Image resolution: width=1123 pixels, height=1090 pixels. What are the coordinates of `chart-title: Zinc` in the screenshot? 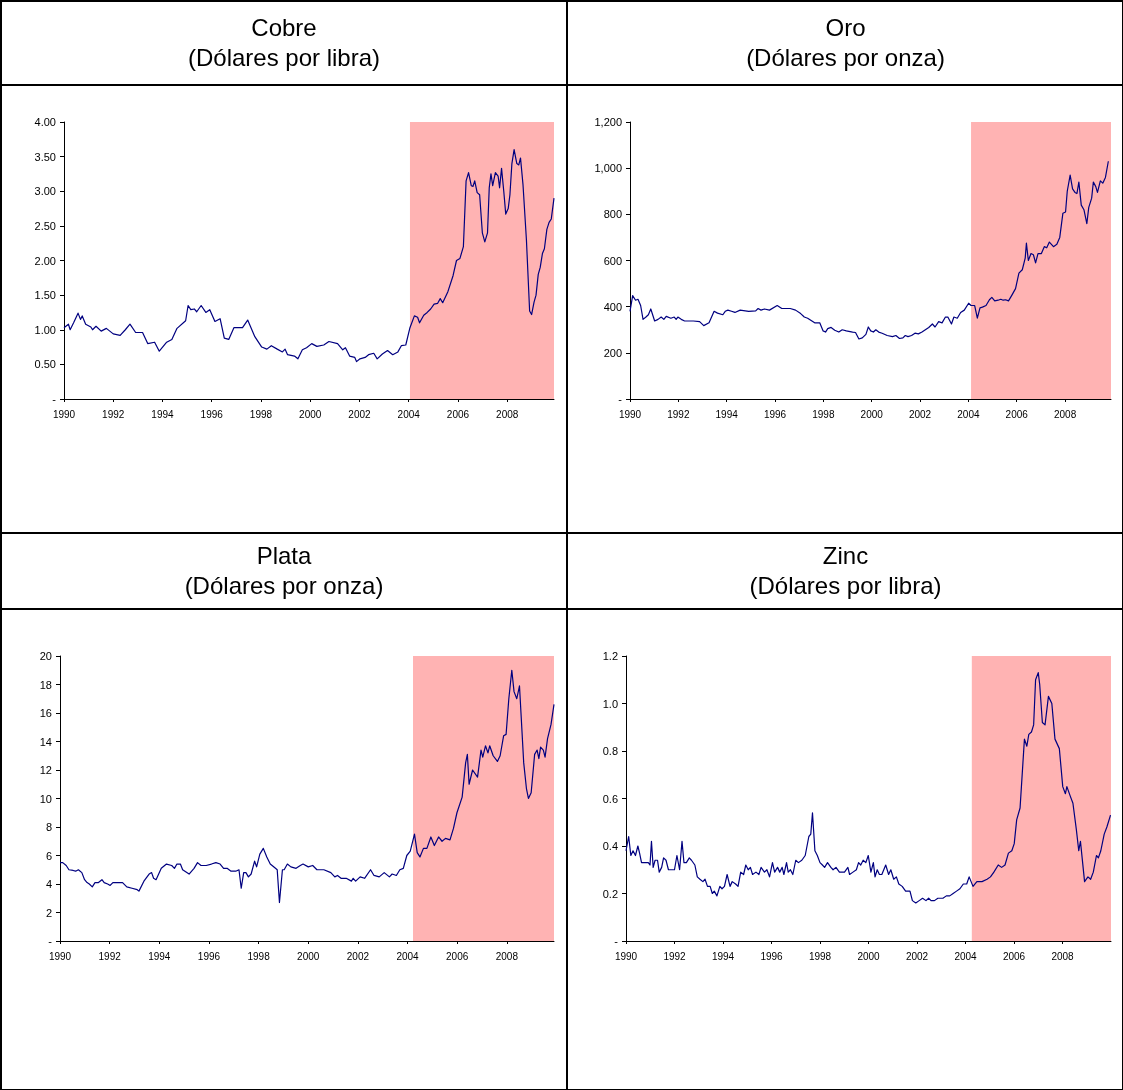 It's located at (845, 556).